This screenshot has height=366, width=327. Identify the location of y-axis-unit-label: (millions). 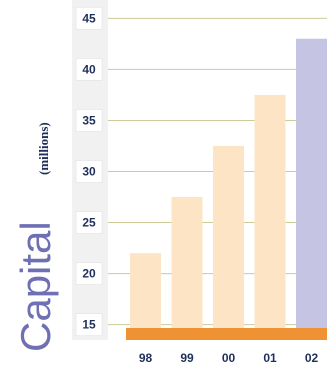
(43, 148).